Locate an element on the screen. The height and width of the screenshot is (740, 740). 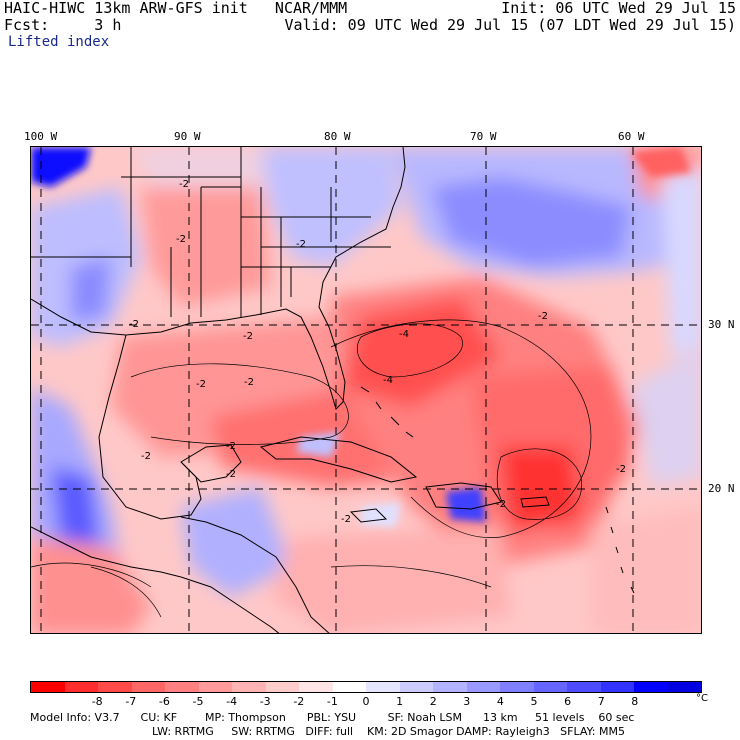
color-bar-tick-label: 6 is located at coordinates (568, 701).